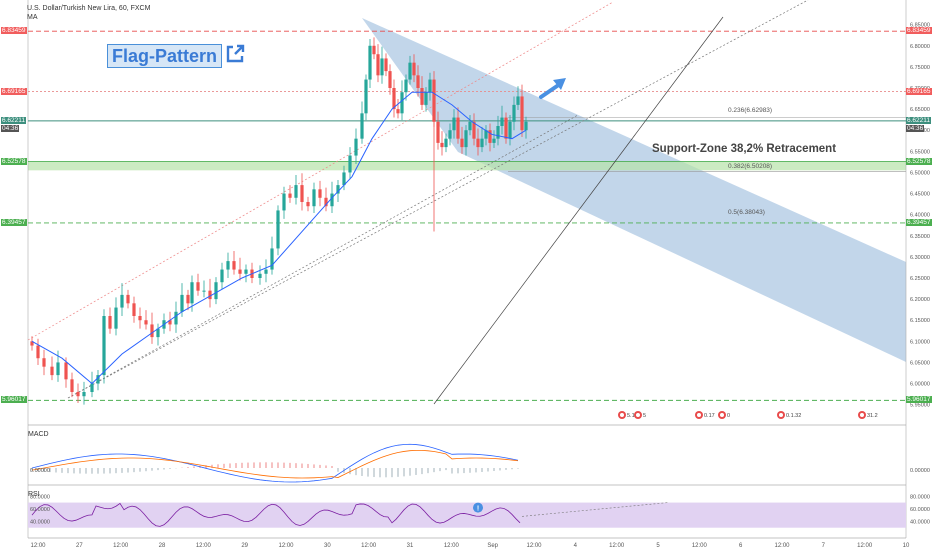 This screenshot has width=932, height=550. What do you see at coordinates (410, 546) in the screenshot?
I see `time-tick-label: 31` at bounding box center [410, 546].